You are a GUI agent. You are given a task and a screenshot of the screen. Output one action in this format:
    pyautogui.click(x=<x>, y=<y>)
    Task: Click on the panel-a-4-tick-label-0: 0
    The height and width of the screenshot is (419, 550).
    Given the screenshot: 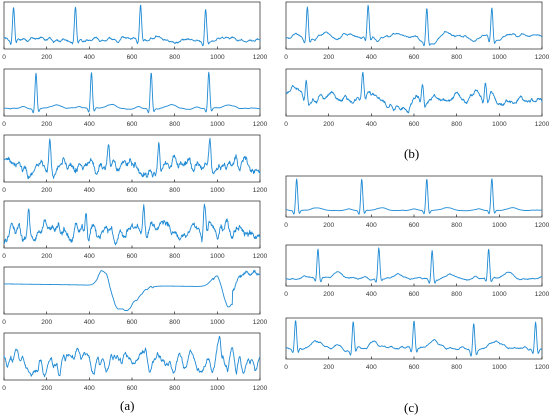 What is the action you would take?
    pyautogui.click(x=4, y=256)
    